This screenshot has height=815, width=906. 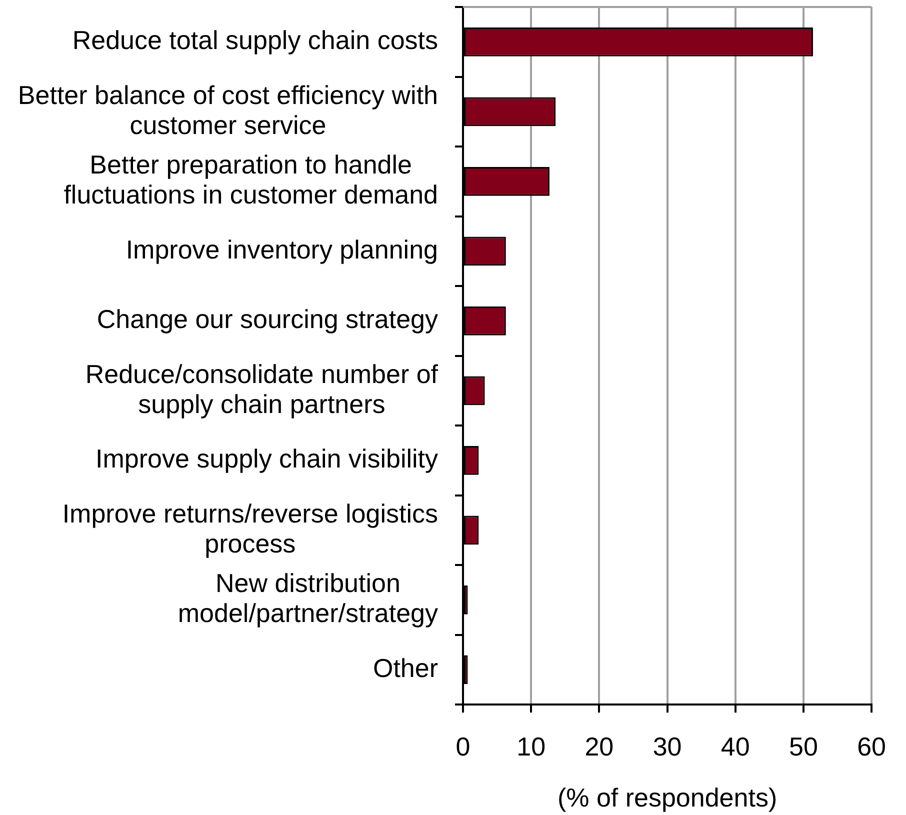 I want to click on y-tick-label: Better preparation to handle fluctuations in customer demand, so click(x=251, y=180).